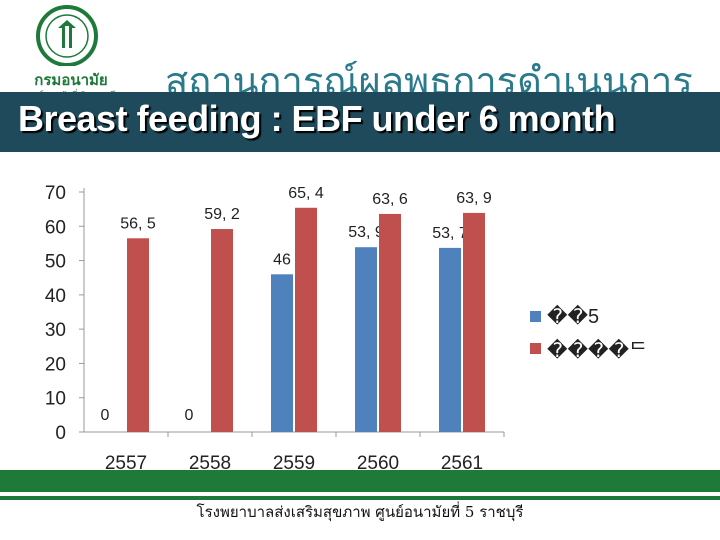 The width and height of the screenshot is (720, 540). Describe the element at coordinates (360, 498) in the screenshot. I see `footer-divider` at that location.